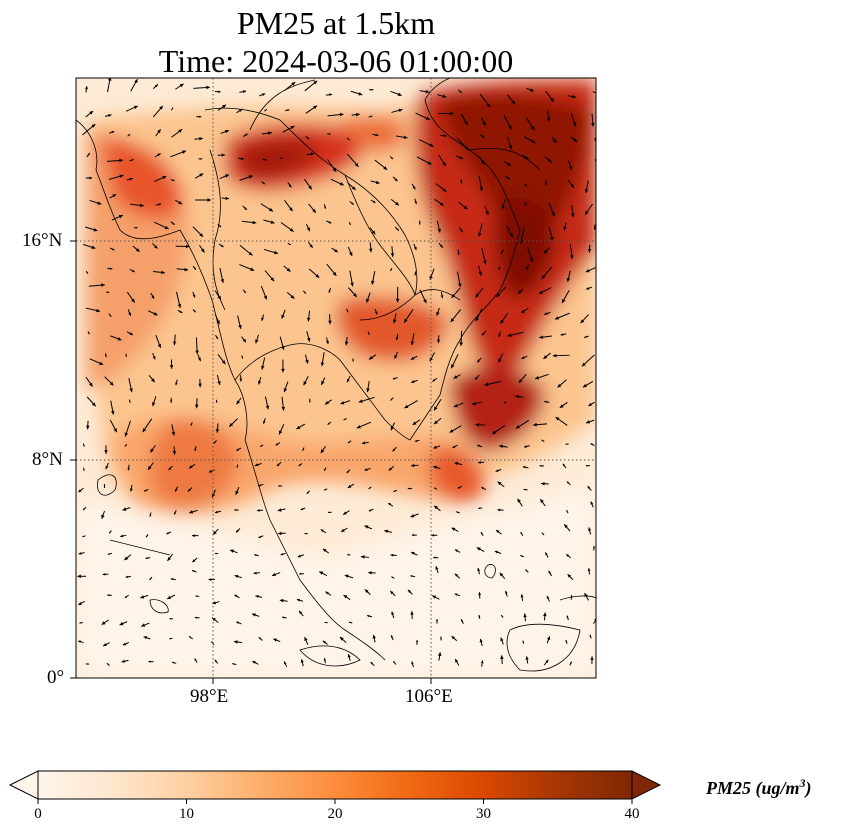 This screenshot has width=843, height=836. I want to click on colorbar-label-close: ), so click(808, 788).